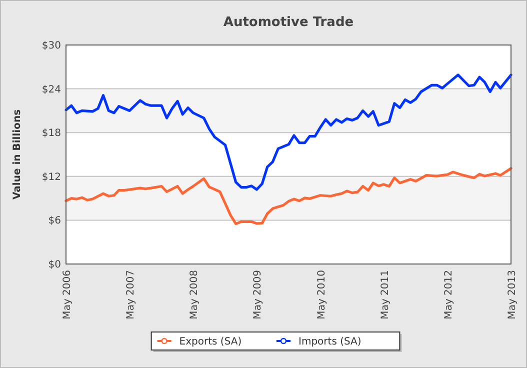  I want to click on x-tick-label: May 2006, so click(67, 295).